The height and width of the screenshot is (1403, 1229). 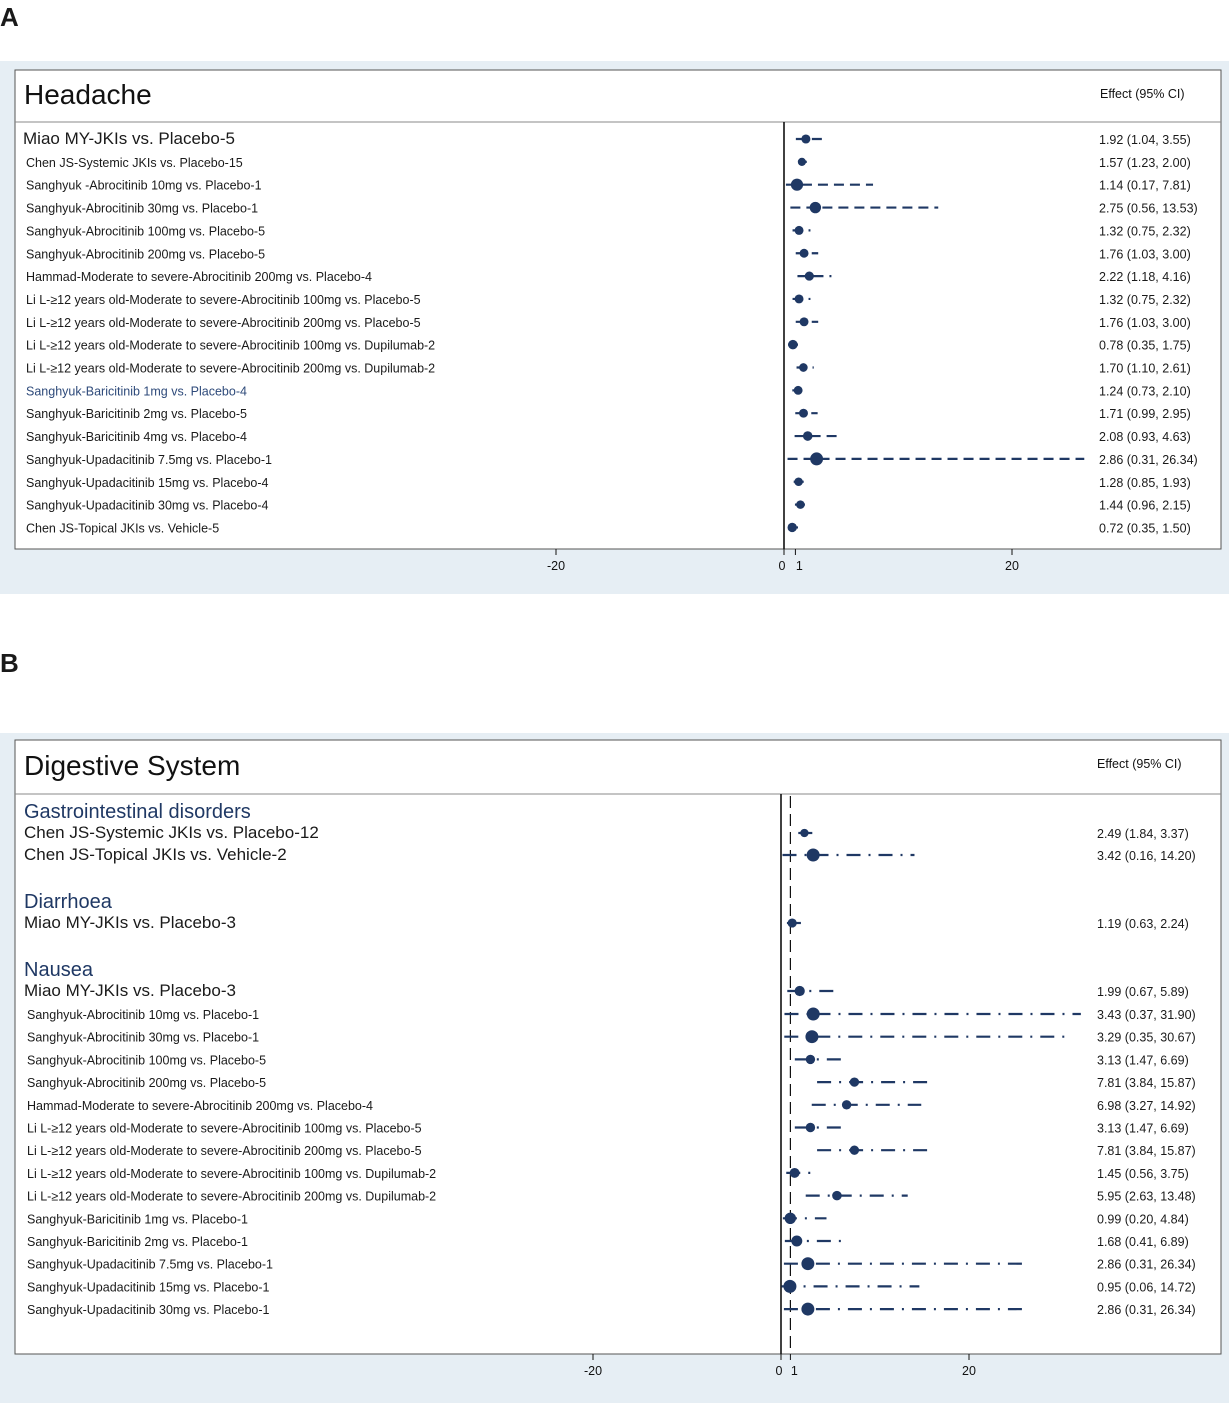 I want to click on study-label: Sanghyuk-Upadacitinib 15mg vs. Placebo-4, so click(x=147, y=483).